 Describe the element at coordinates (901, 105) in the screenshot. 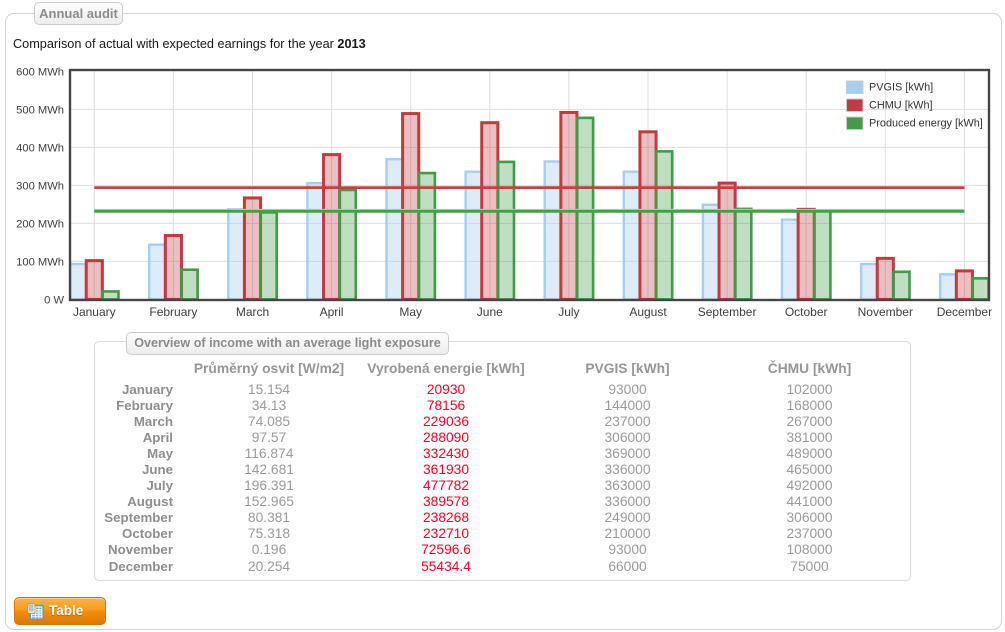

I see `svg-text: CHMU [kWh]` at that location.